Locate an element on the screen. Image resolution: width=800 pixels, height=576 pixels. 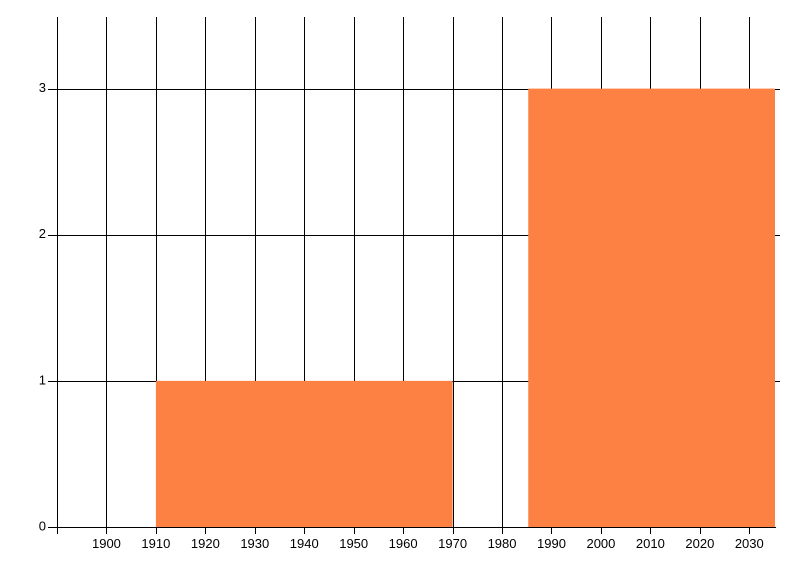
x-tick-label: 2030 is located at coordinates (749, 543).